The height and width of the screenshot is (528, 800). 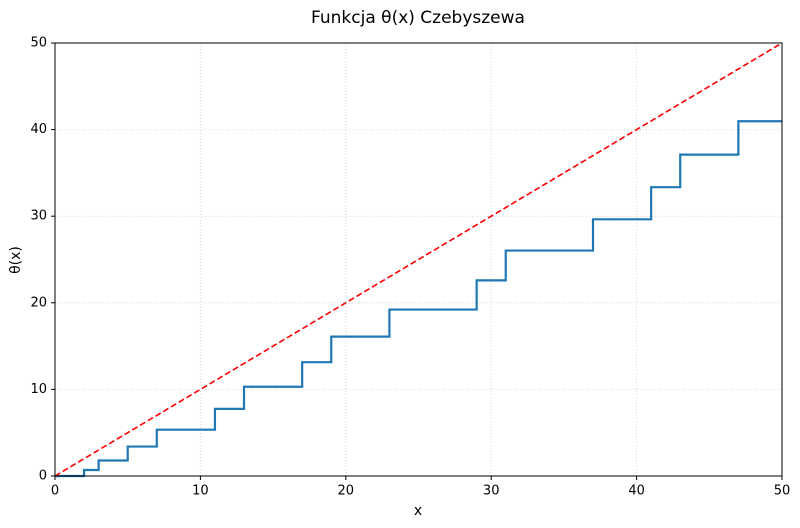 I want to click on y-tick-label: 30, so click(x=38, y=216).